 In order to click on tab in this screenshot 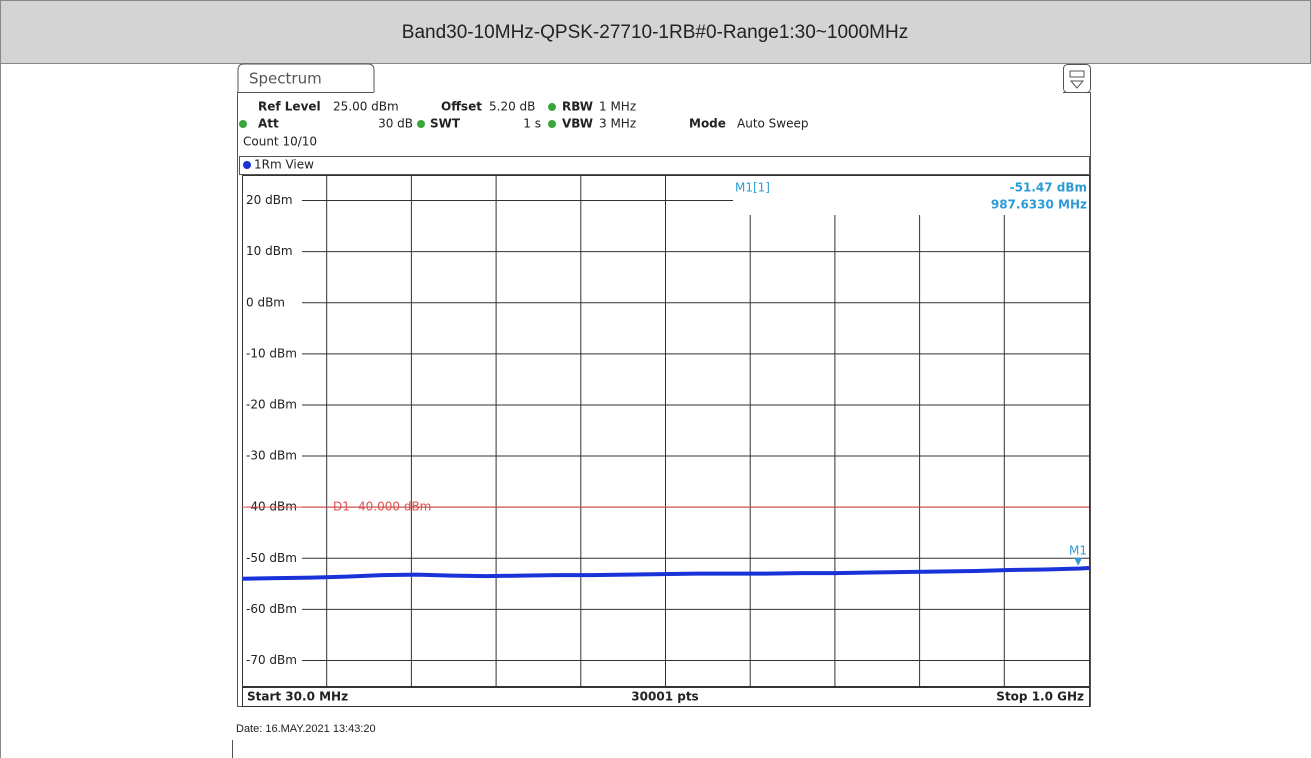, I will do `click(306, 77)`.